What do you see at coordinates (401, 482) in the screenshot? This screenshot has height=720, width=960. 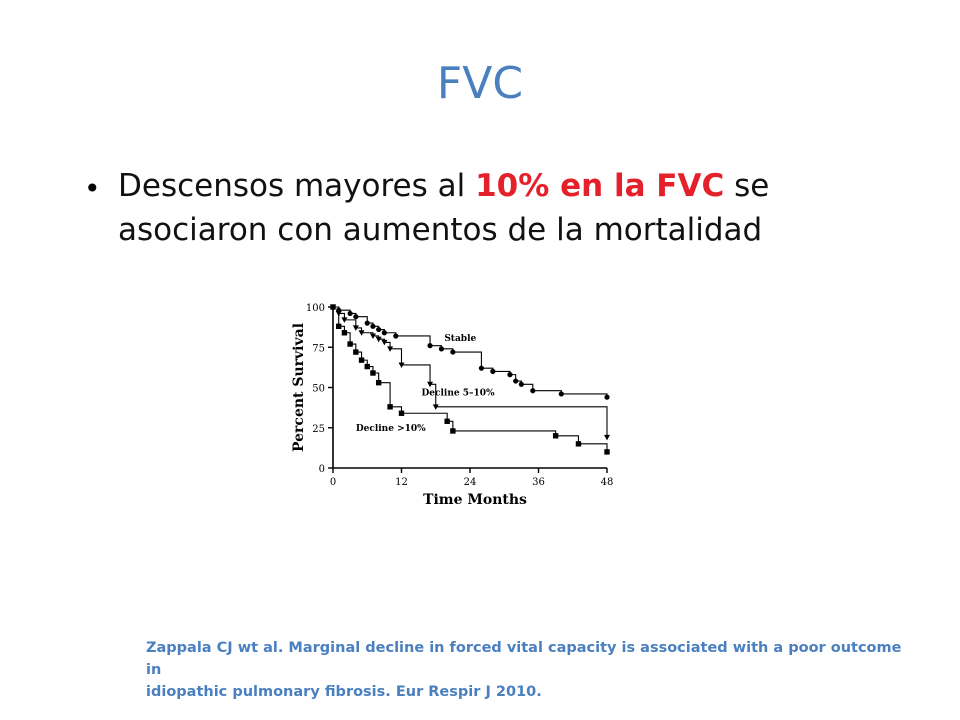 I see `x-tick-label: 12` at bounding box center [401, 482].